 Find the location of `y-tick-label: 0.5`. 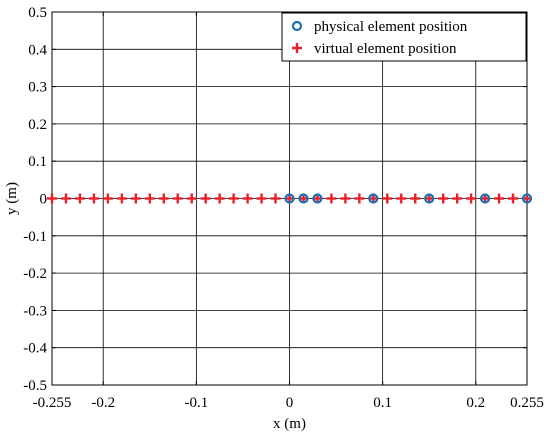

y-tick-label: 0.5 is located at coordinates (37, 13).